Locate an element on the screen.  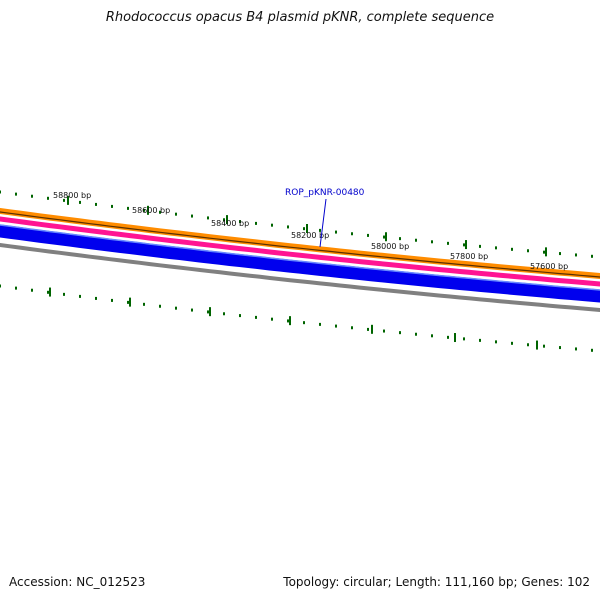
scale-label: 58400 bp is located at coordinates (230, 223).